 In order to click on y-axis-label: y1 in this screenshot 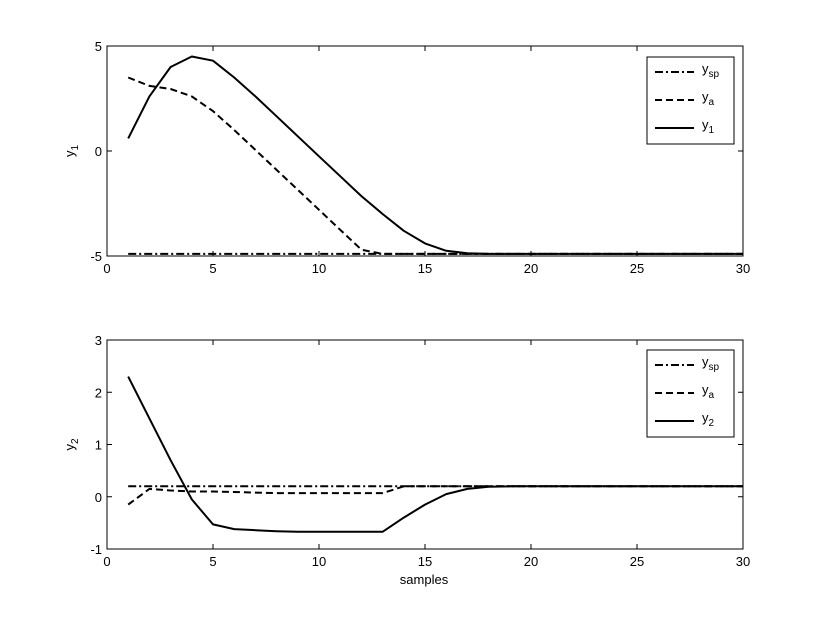, I will do `click(71, 151)`.